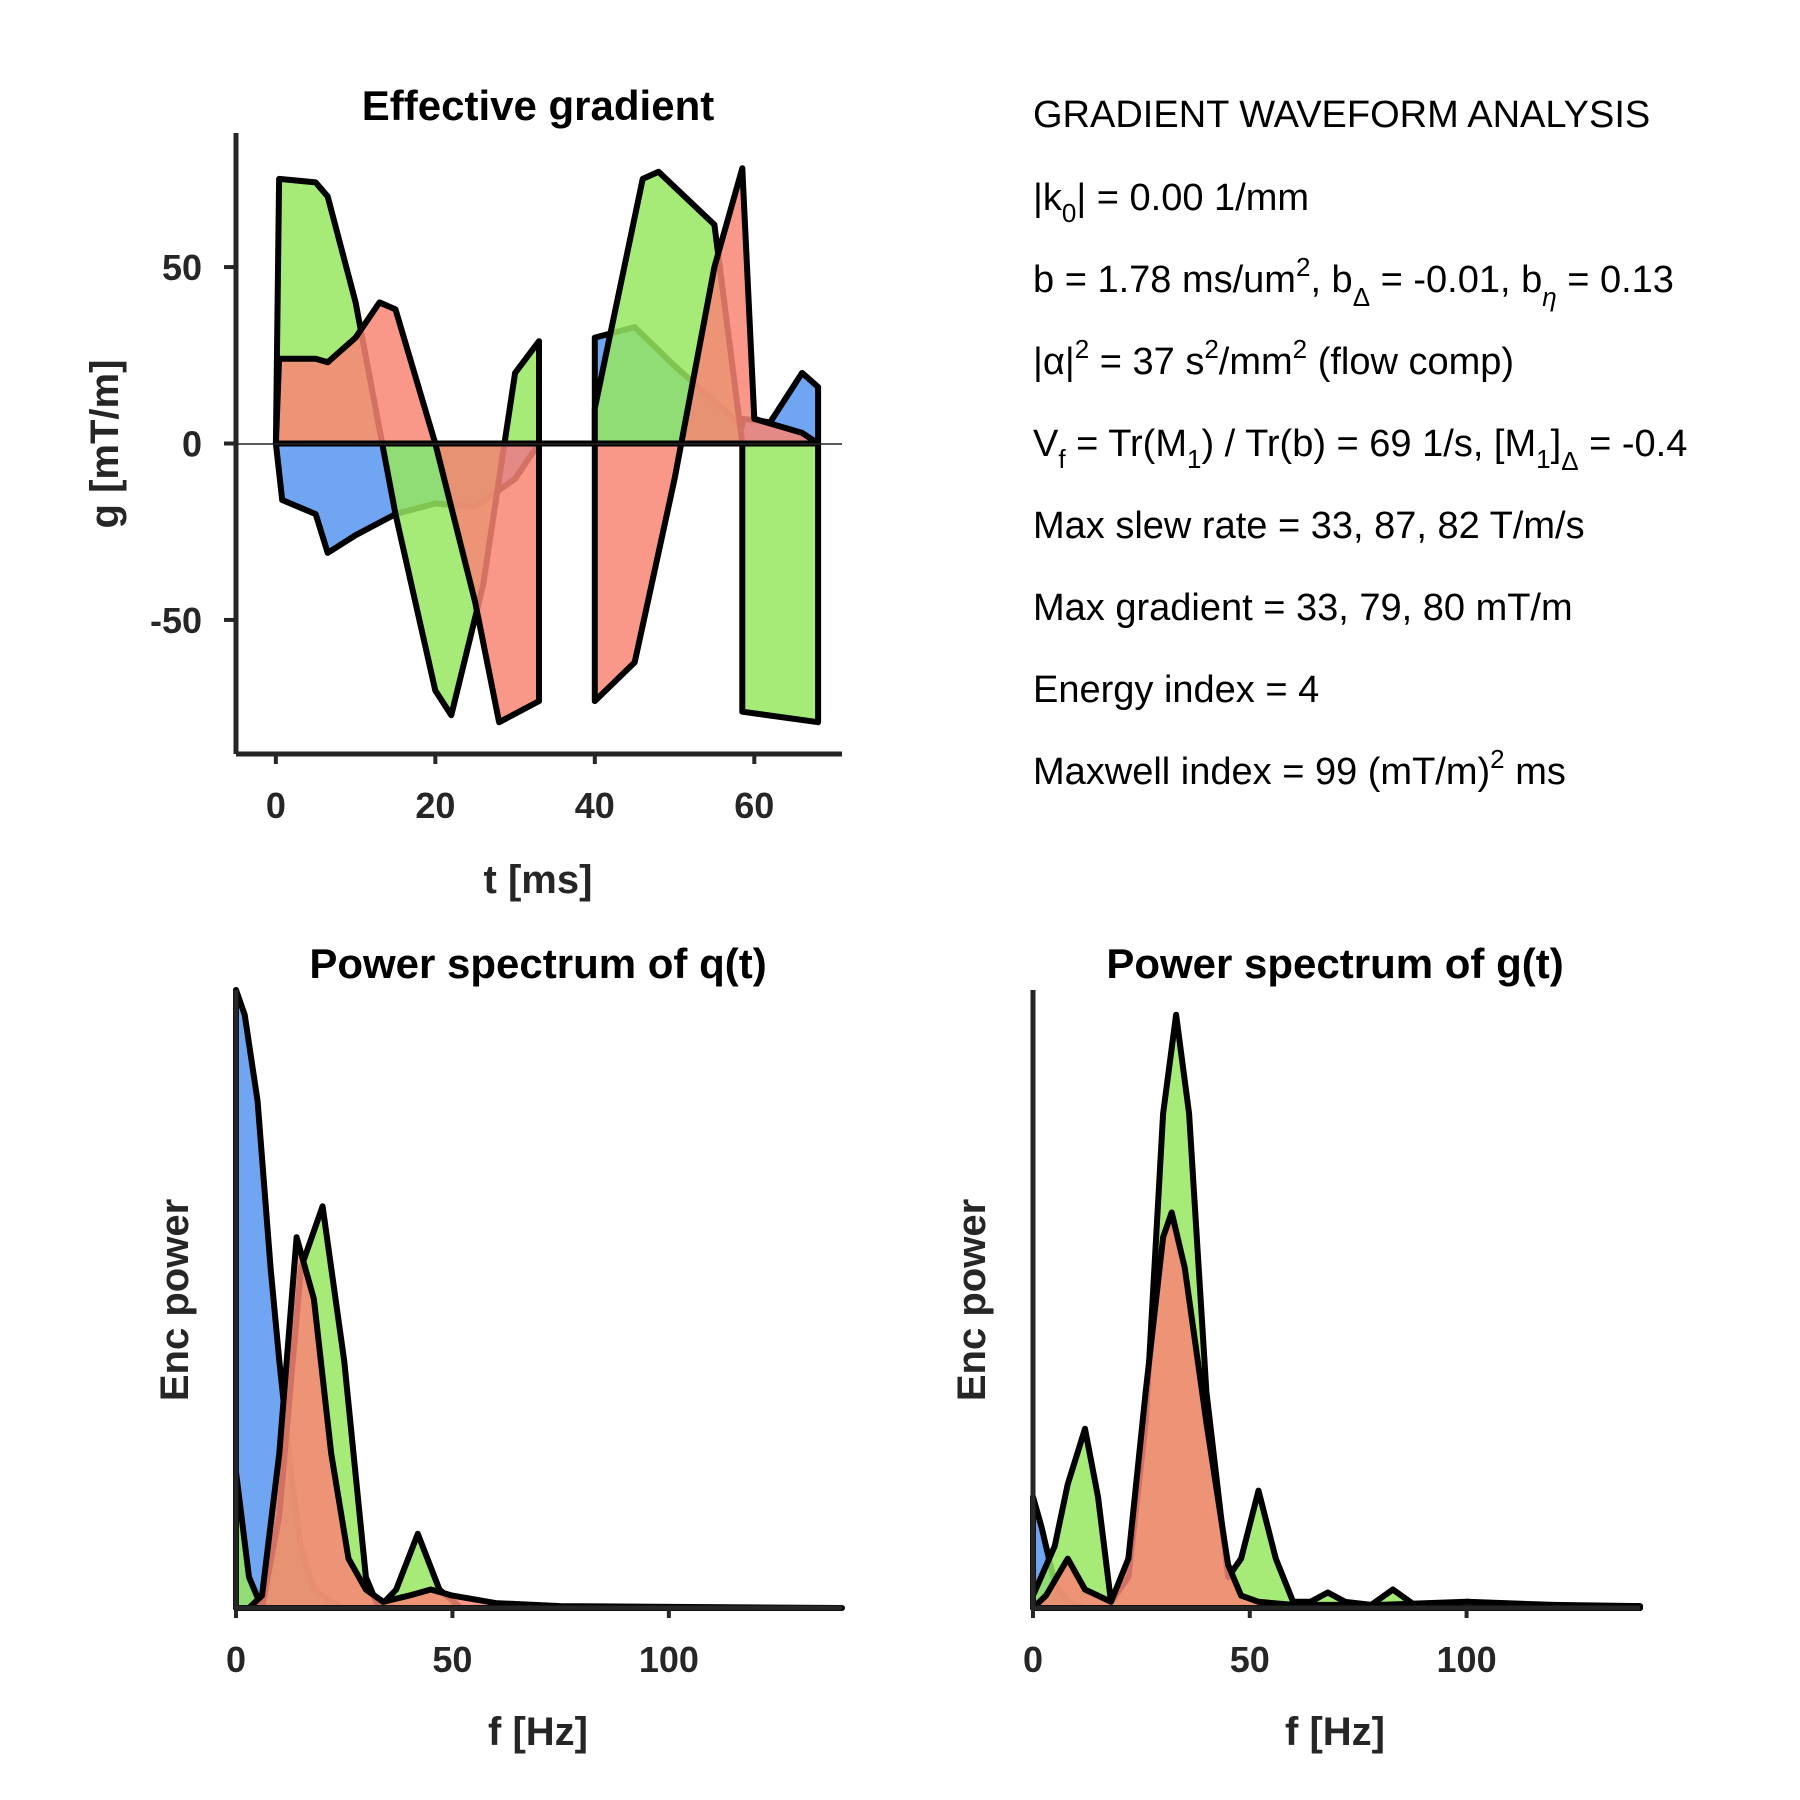  What do you see at coordinates (537, 963) in the screenshot?
I see `plot-title: Power spectrum of q(t)` at bounding box center [537, 963].